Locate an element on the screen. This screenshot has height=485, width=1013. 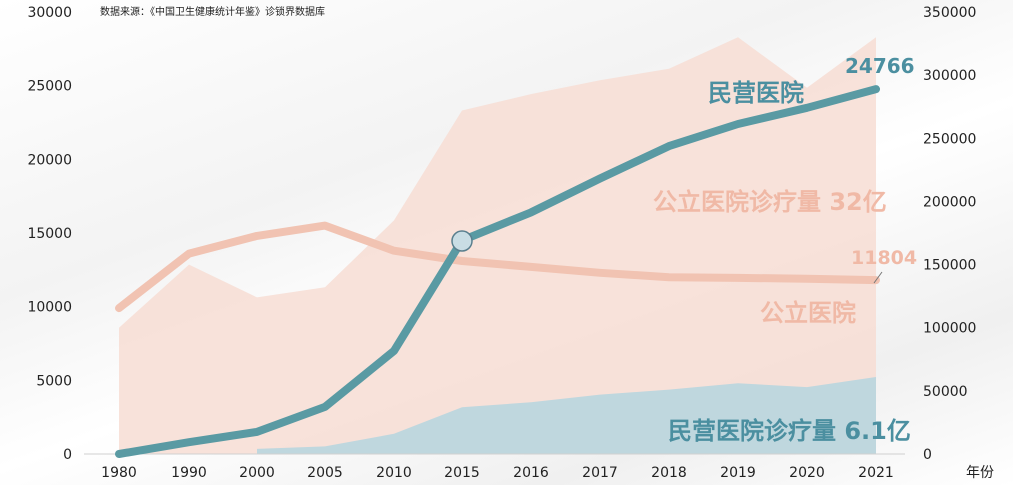
x-tick-label: 2010 is located at coordinates (394, 473).